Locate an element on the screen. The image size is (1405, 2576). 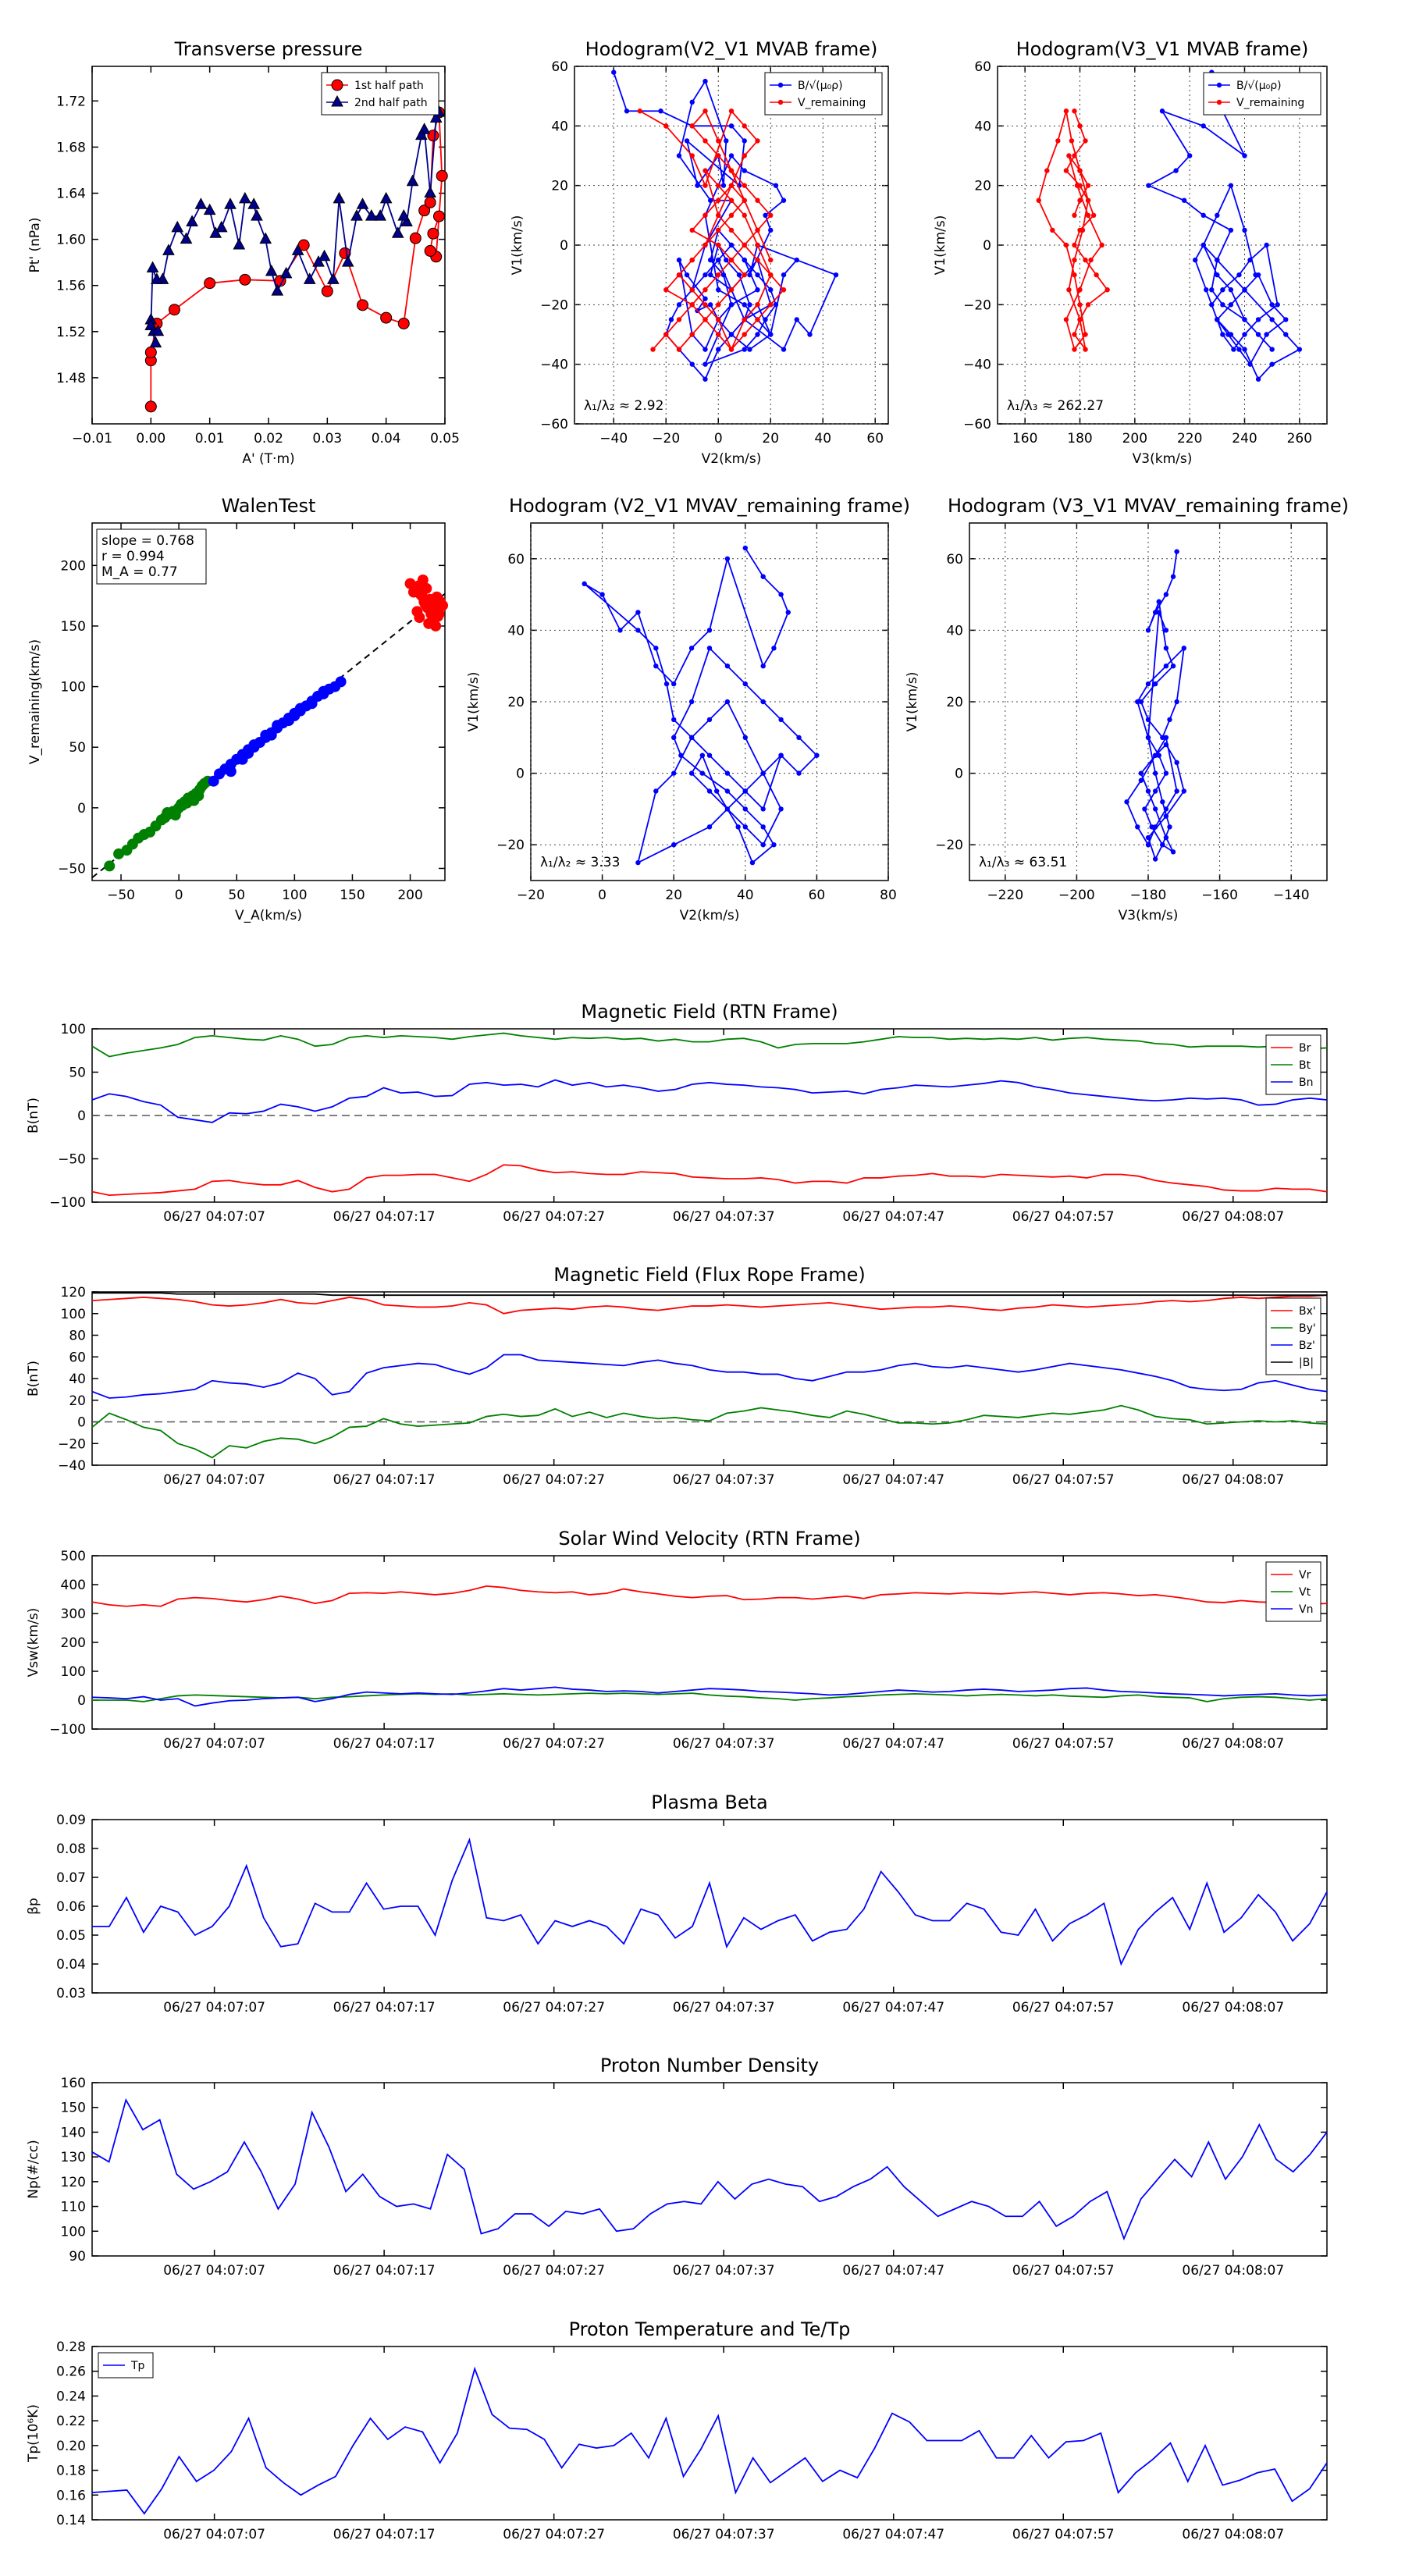
ts4-xtick-label: 06/27 04:07:07 is located at coordinates (214, 2008).